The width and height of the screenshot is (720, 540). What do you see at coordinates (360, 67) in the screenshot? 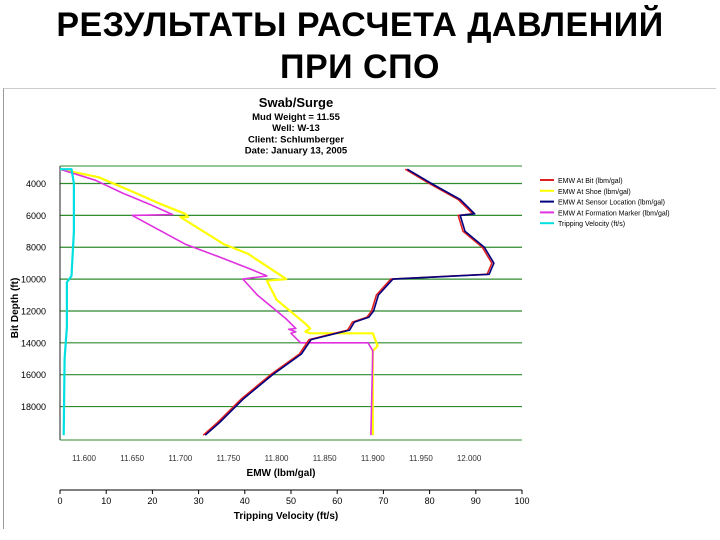
I see `slide-title-line-2: ПРИ СПО` at bounding box center [360, 67].